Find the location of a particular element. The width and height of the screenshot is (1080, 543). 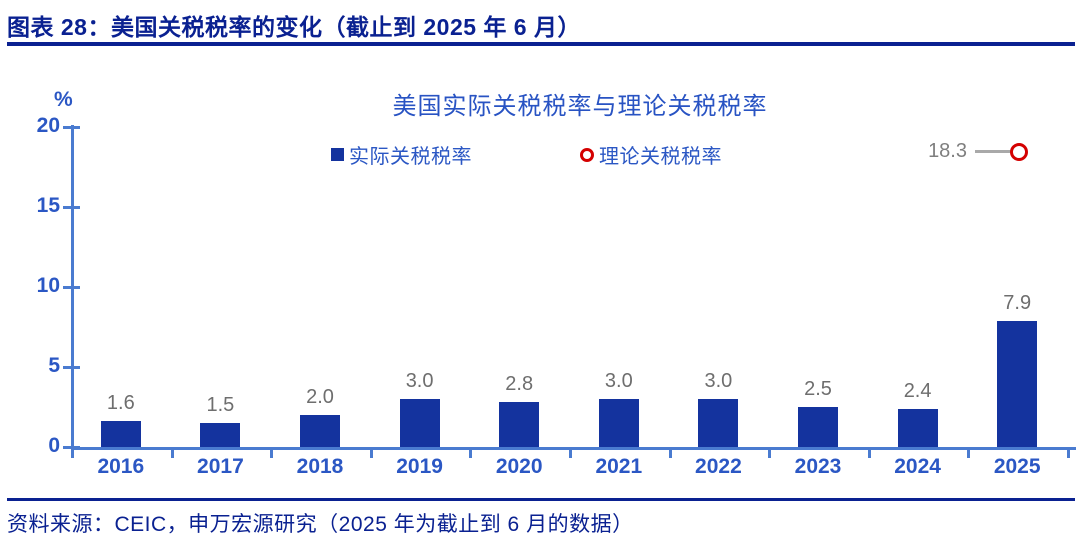

legend-item-theoretical: 理论关税税率 is located at coordinates (651, 154).